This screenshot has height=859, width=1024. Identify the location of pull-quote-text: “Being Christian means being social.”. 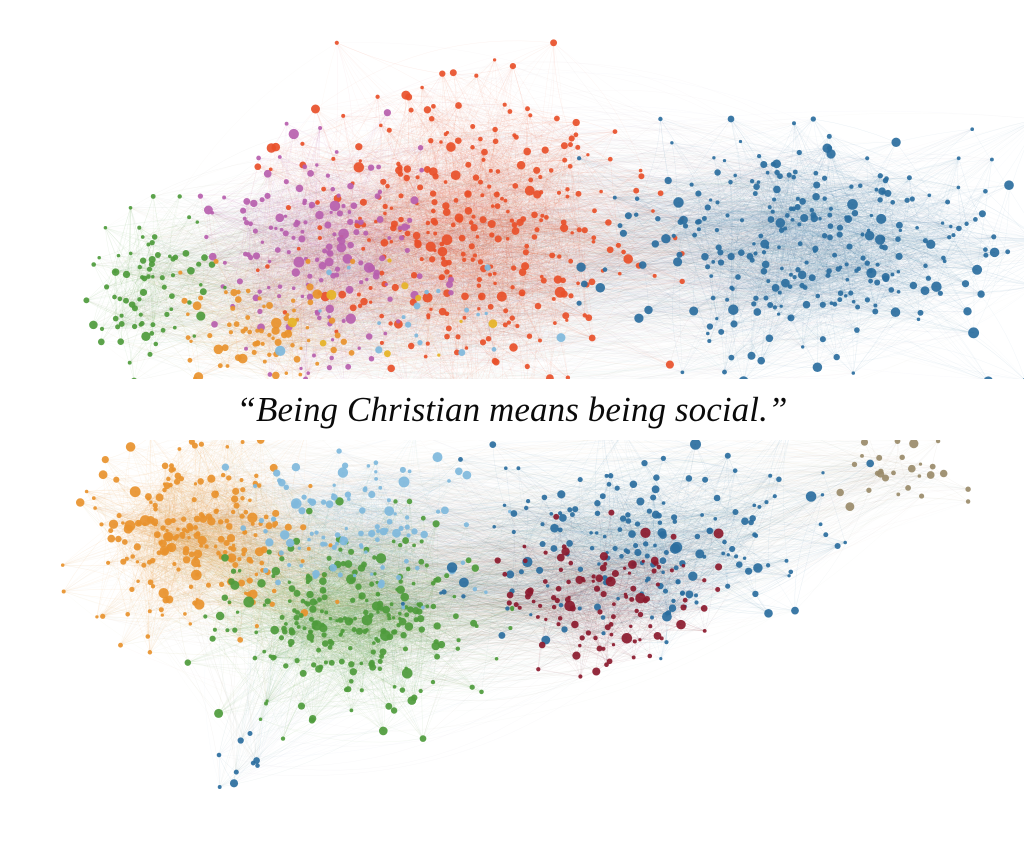
(511, 409).